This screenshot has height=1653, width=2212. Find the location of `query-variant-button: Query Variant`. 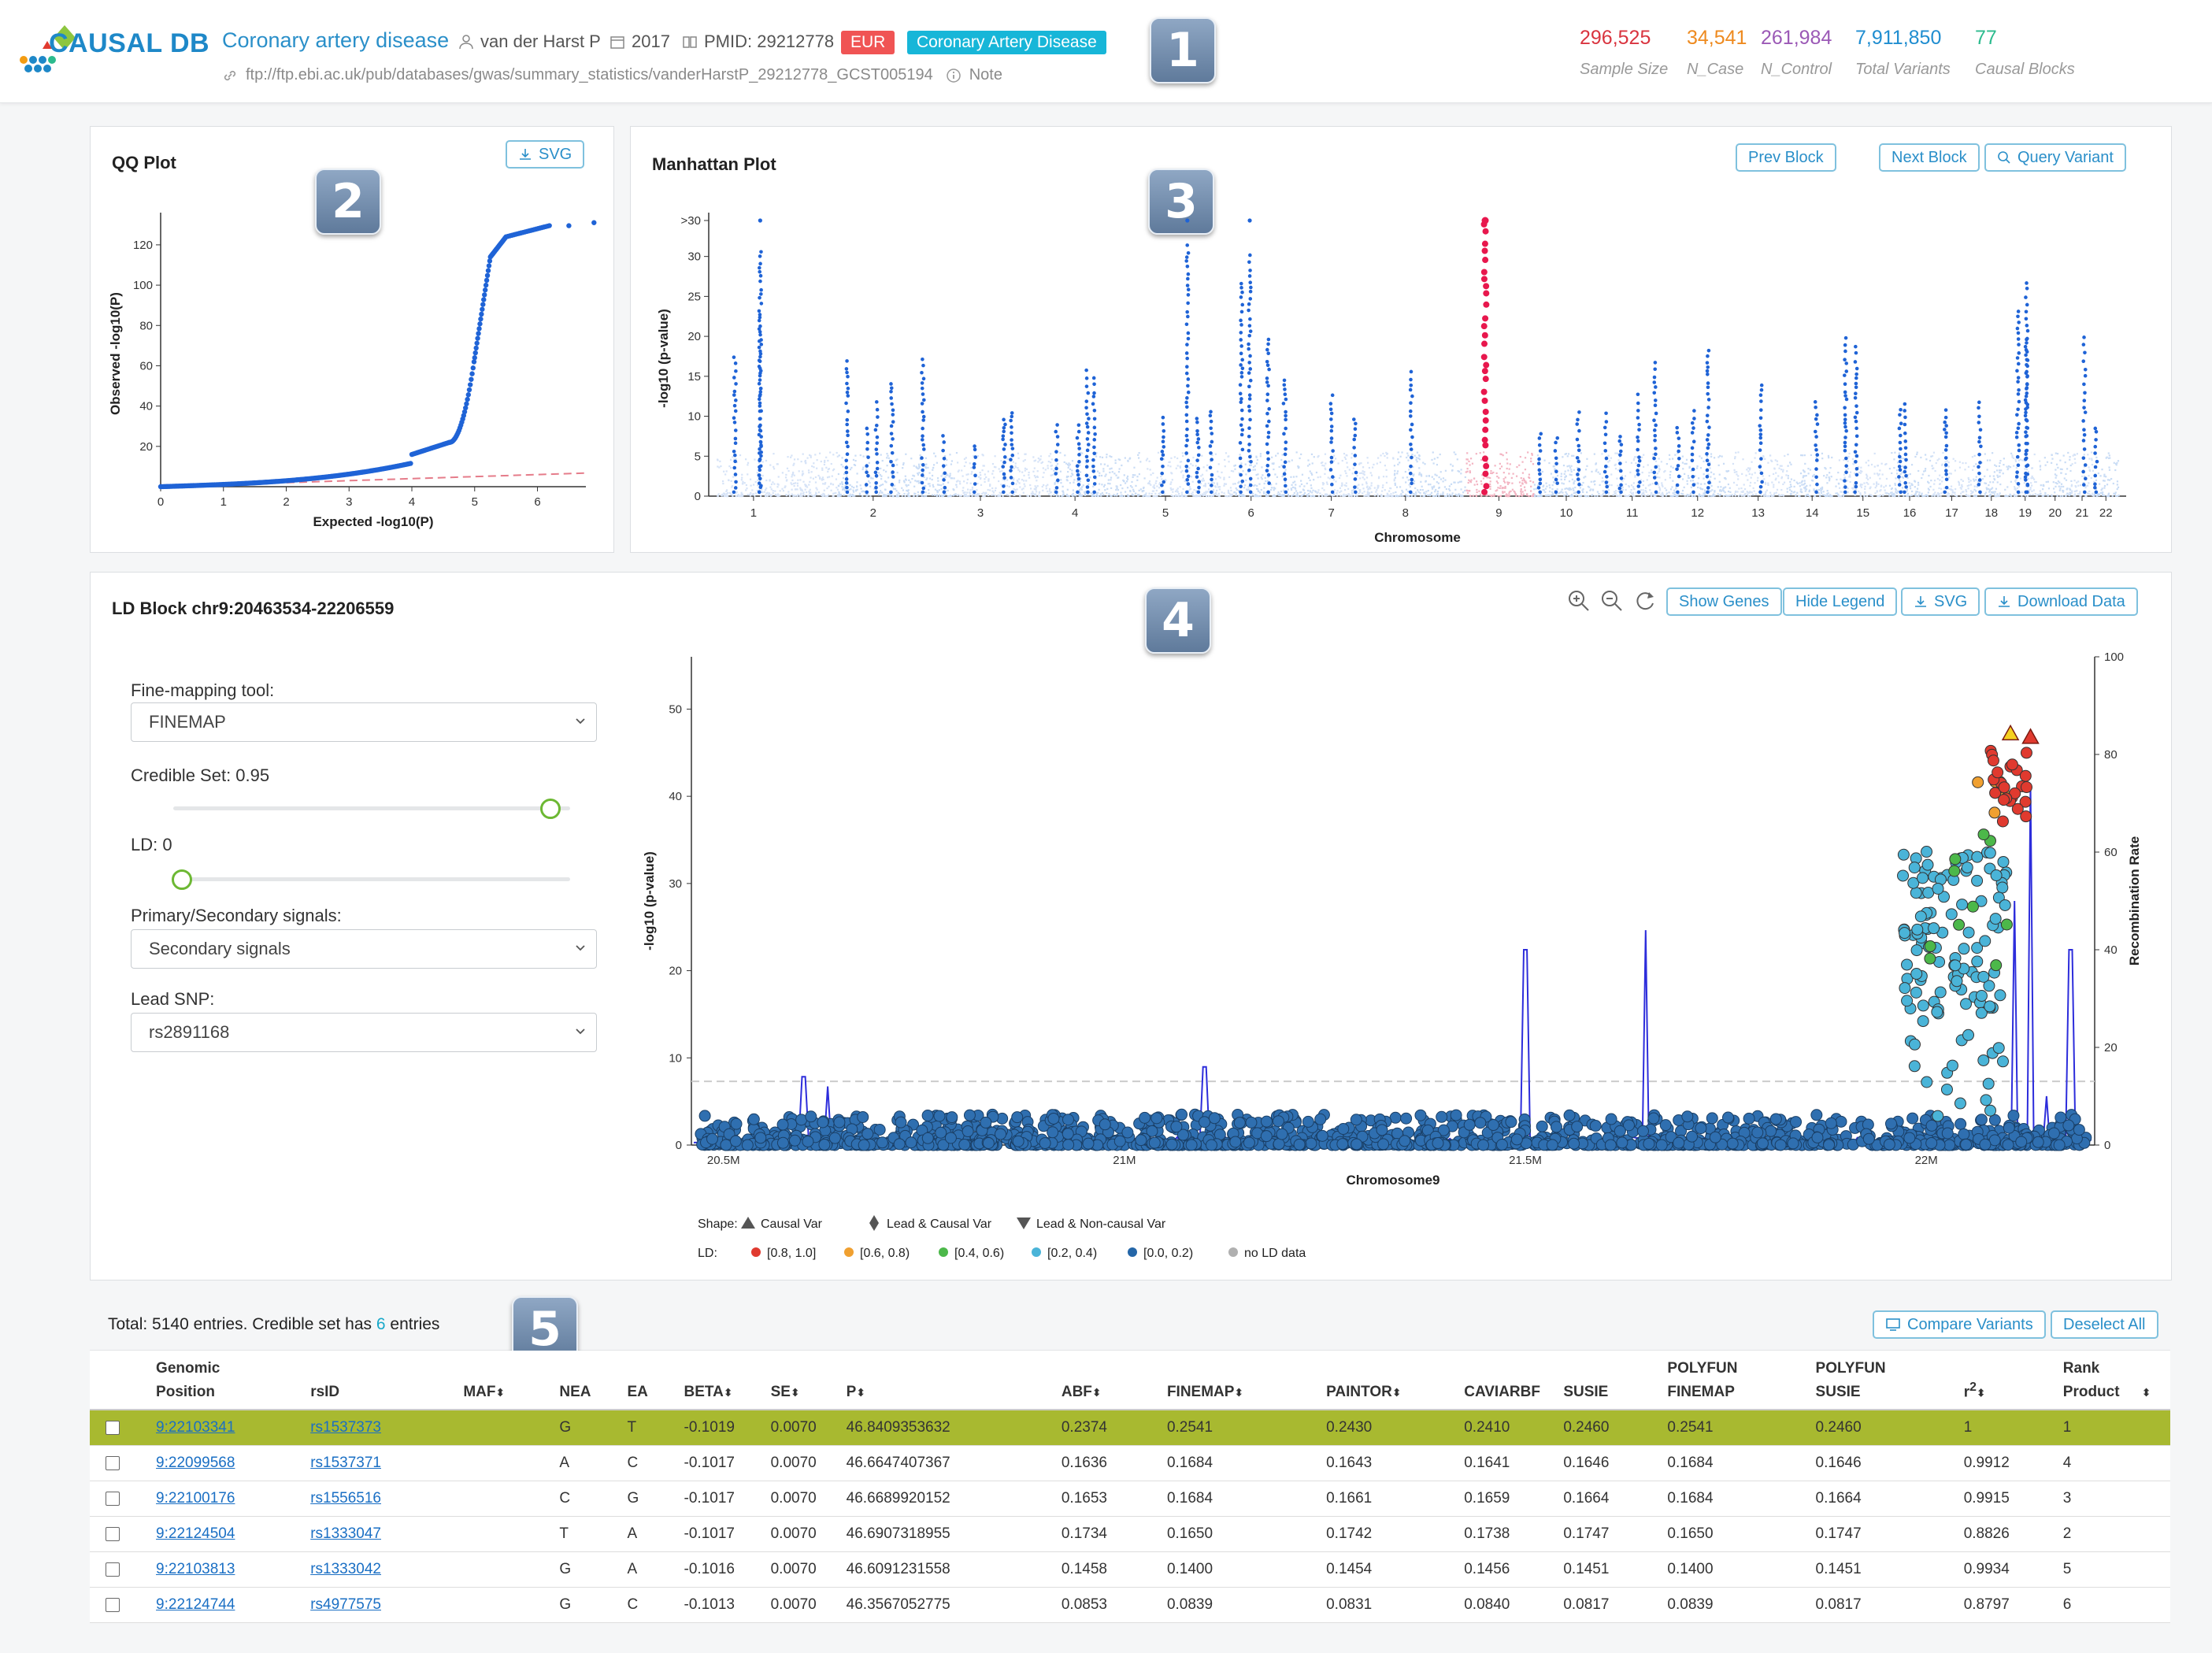

query-variant-button: Query Variant is located at coordinates (2055, 157).